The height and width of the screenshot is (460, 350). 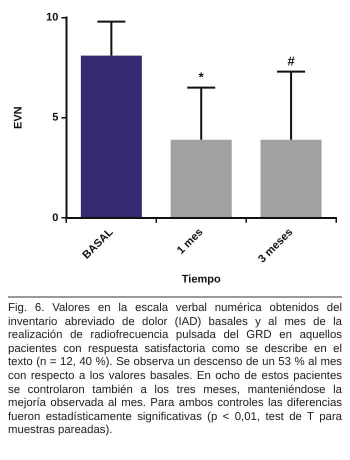 I want to click on x-axis-title: Tiempo, so click(x=201, y=279).